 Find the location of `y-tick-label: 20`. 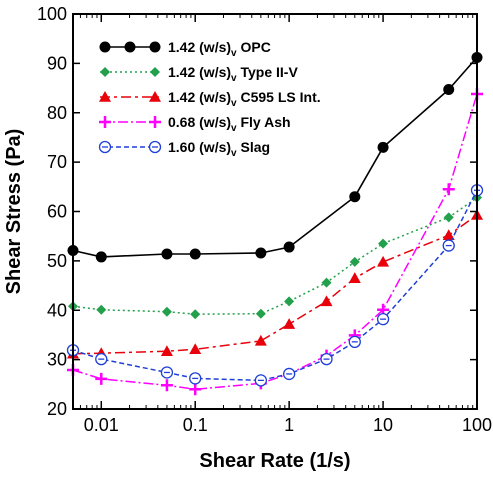

y-tick-label: 20 is located at coordinates (57, 409).